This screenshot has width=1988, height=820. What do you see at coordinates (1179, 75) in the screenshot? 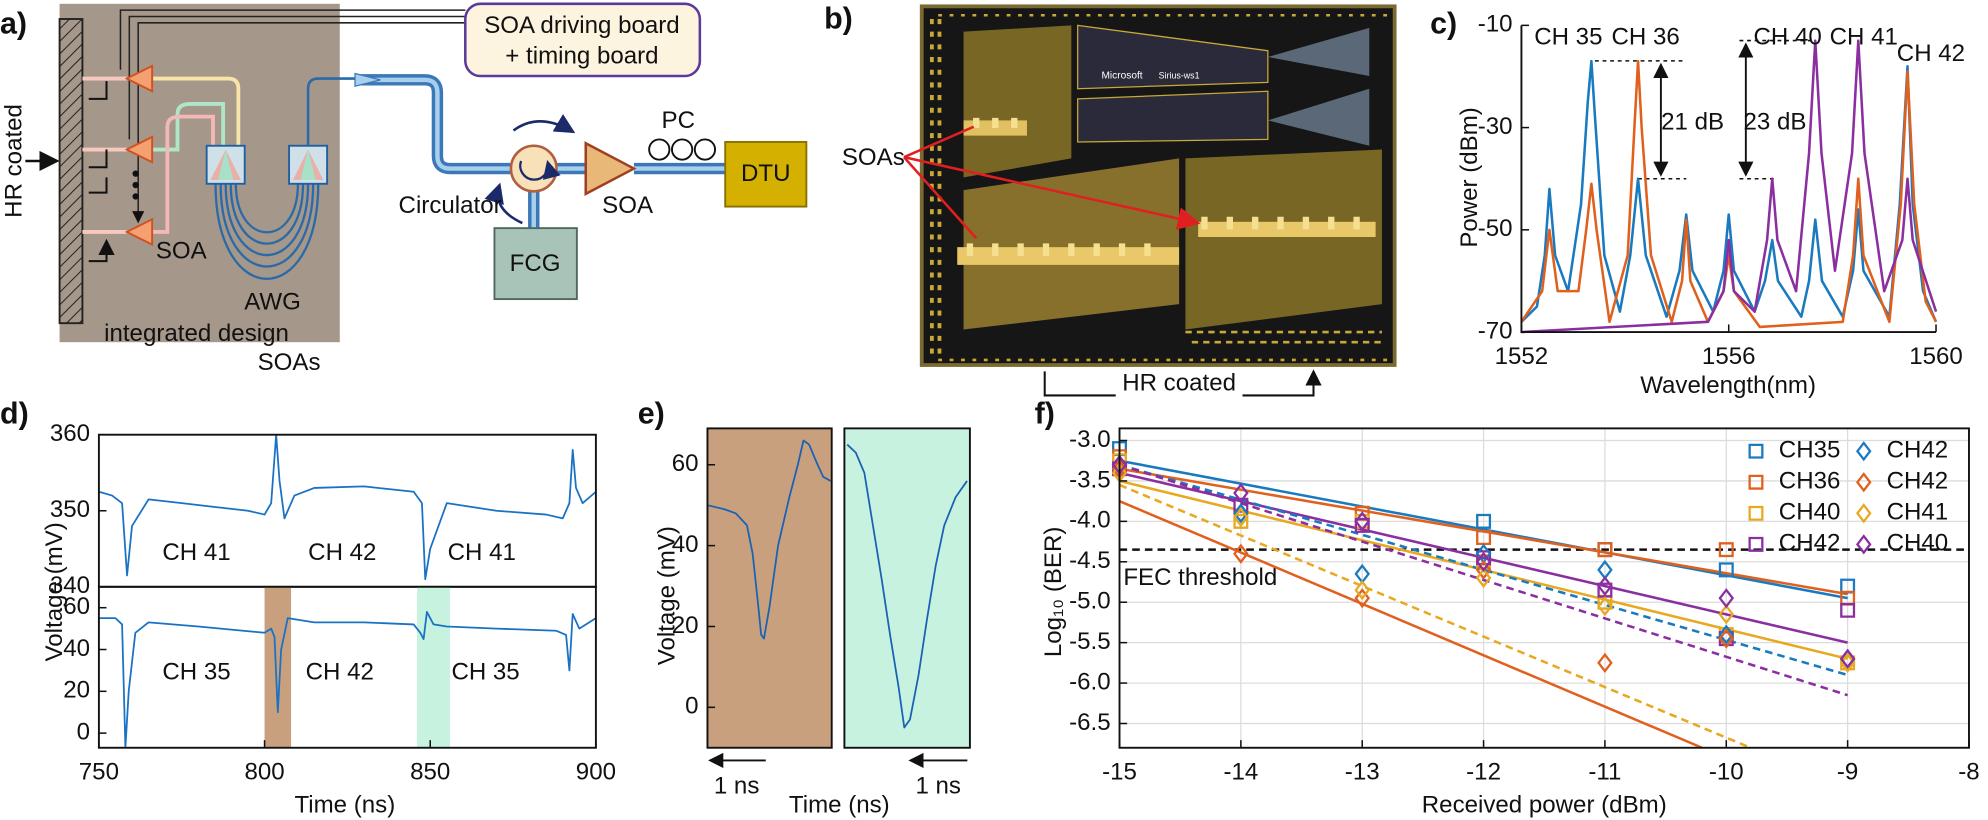
I see `chip-text: Sirius-ws1` at bounding box center [1179, 75].